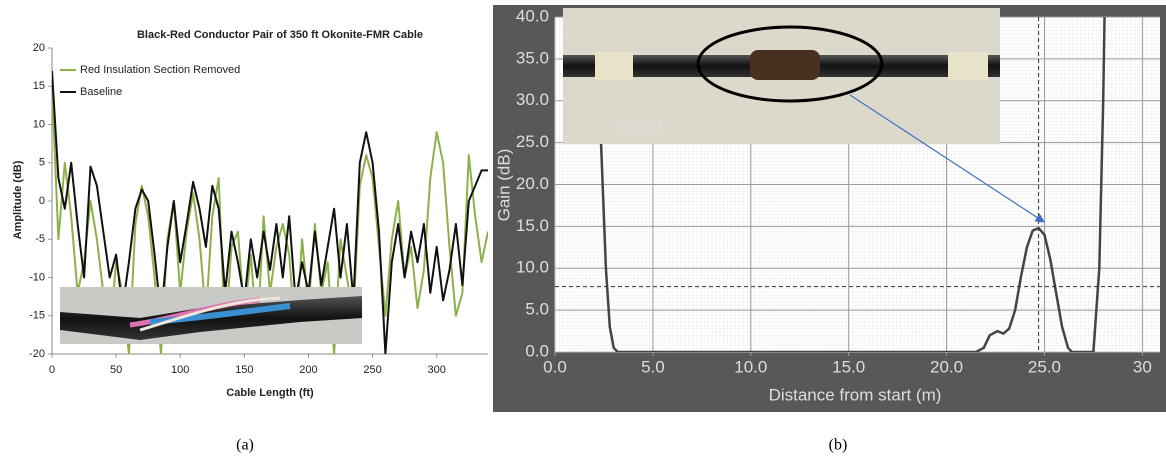  I want to click on y-tick-label: 35.0, so click(532, 57).